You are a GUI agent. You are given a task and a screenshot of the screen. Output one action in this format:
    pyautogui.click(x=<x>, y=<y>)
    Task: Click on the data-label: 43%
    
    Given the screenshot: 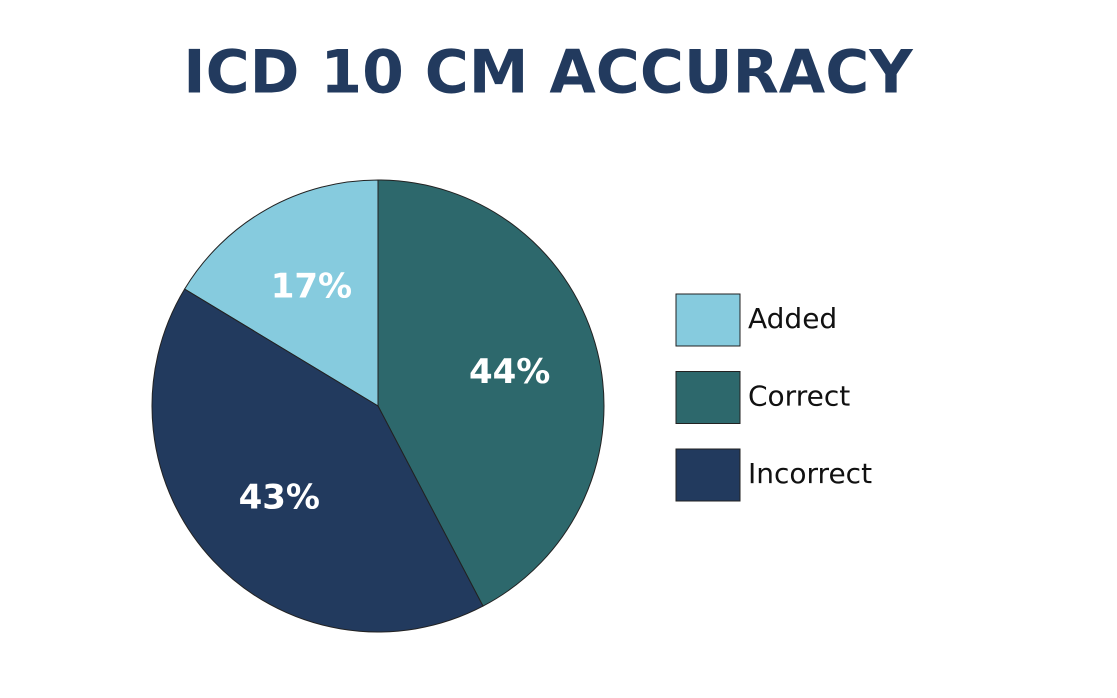 What is the action you would take?
    pyautogui.click(x=279, y=497)
    